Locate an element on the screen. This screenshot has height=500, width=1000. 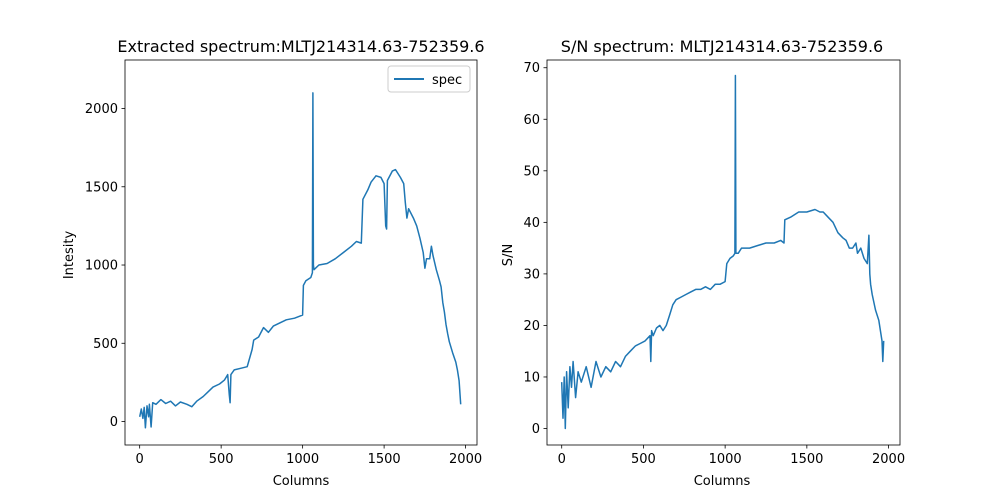
legend: spec is located at coordinates (429, 79).